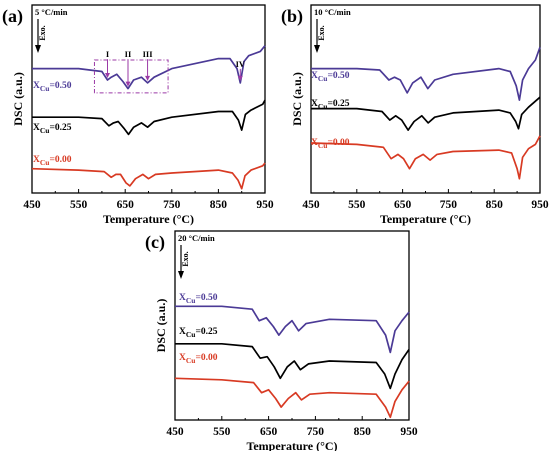 This screenshot has width=550, height=451. I want to click on panel-label: (a), so click(12, 16).